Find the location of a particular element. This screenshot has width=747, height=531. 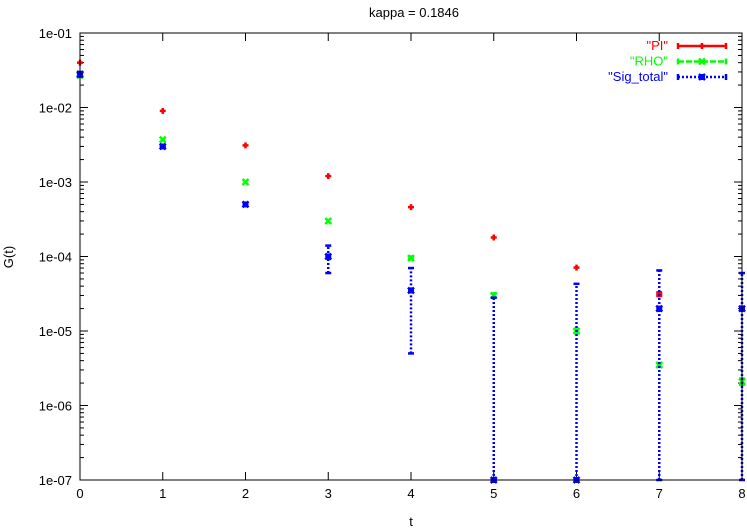

legend-label: "PI" is located at coordinates (657, 45).